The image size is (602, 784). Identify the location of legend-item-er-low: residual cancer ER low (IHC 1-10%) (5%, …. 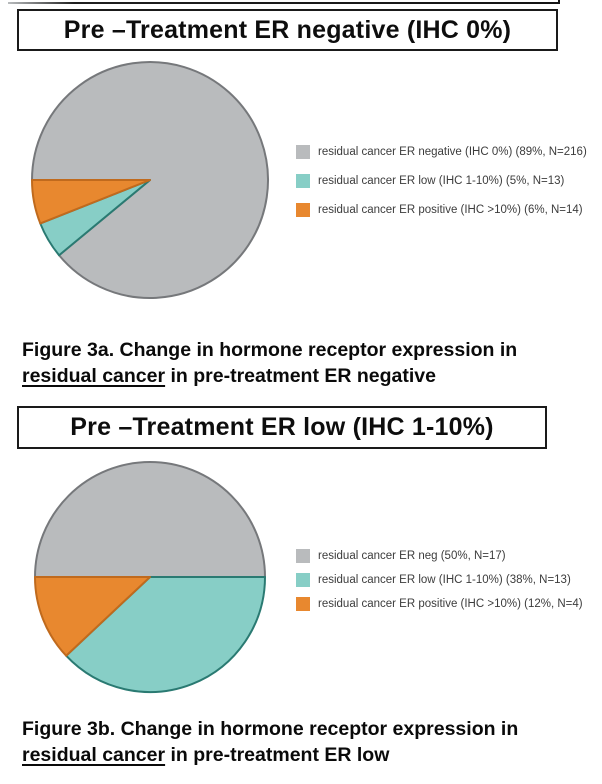
(441, 181).